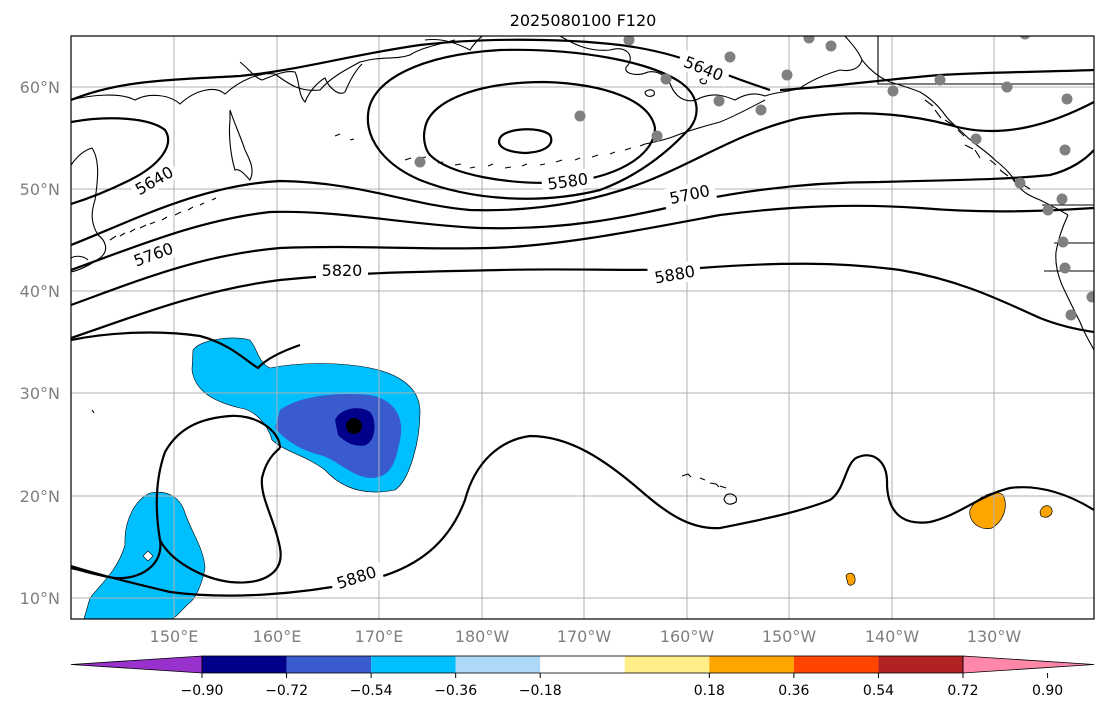 This screenshot has width=1105, height=712. Describe the element at coordinates (148, 556) in the screenshot. I see `shading-white-hole` at that location.